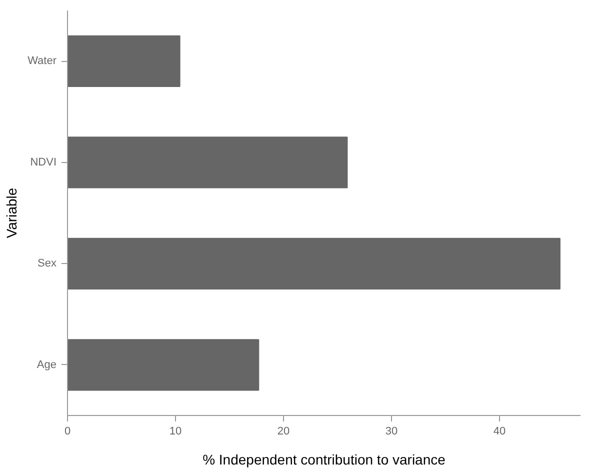 This screenshot has height=475, width=590. I want to click on x-tick-label: 10, so click(175, 432).